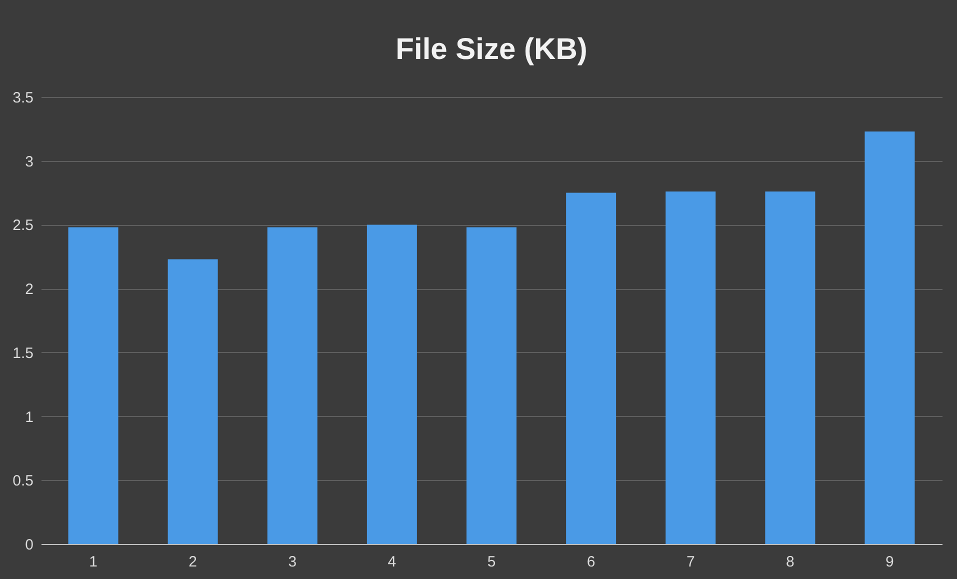 The height and width of the screenshot is (579, 957). Describe the element at coordinates (492, 49) in the screenshot. I see `chart-title: File Size (KB)` at that location.